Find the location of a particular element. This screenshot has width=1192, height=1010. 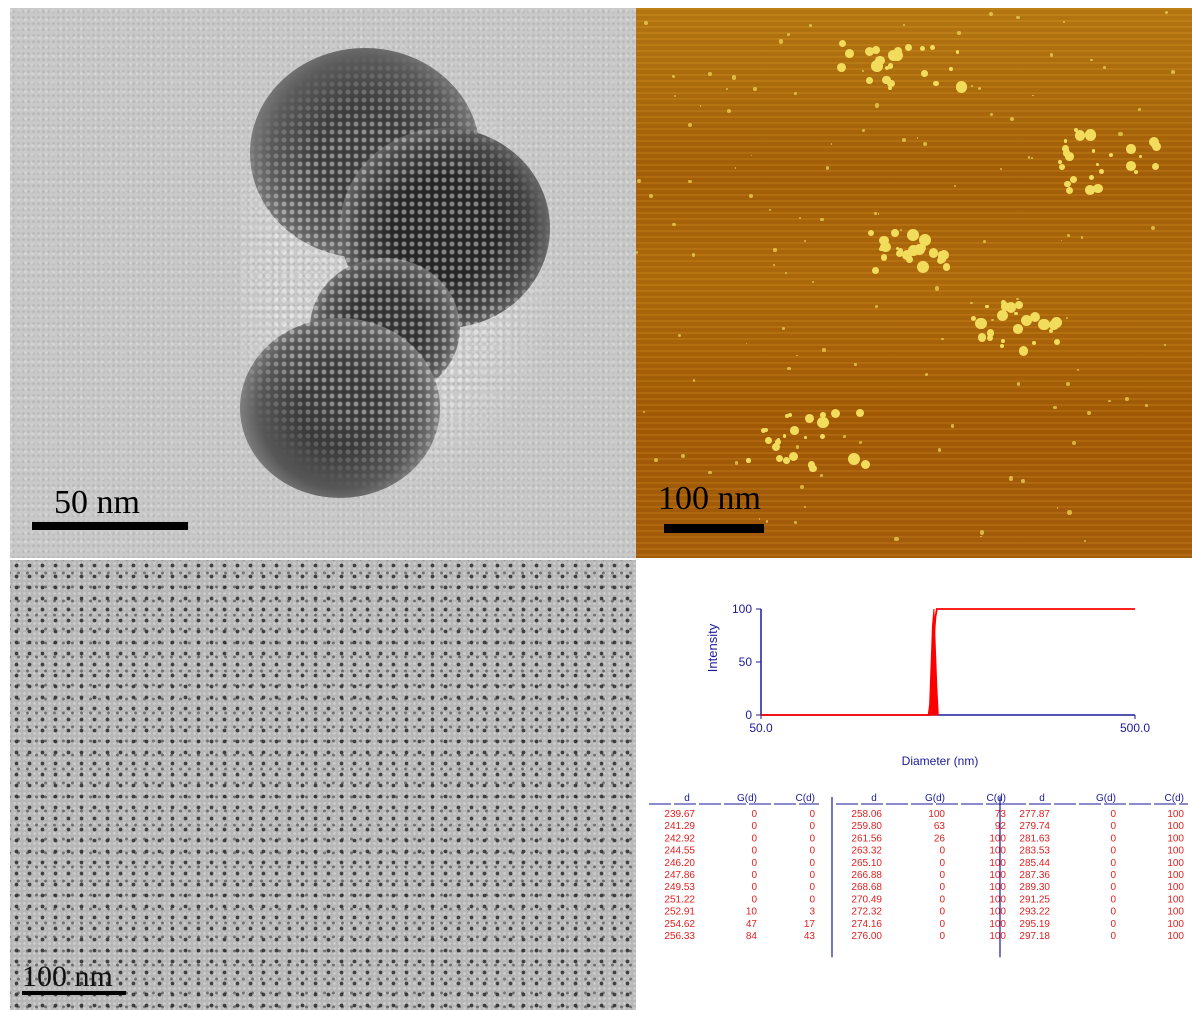

scale-label-a: 50 nm is located at coordinates (97, 502).